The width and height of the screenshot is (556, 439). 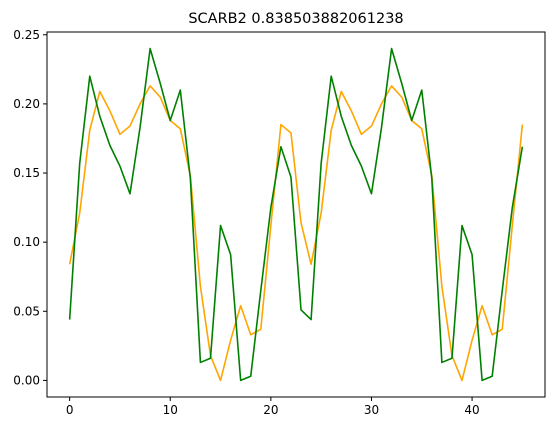 I want to click on y-tick-label: 0.10, so click(x=26, y=242).